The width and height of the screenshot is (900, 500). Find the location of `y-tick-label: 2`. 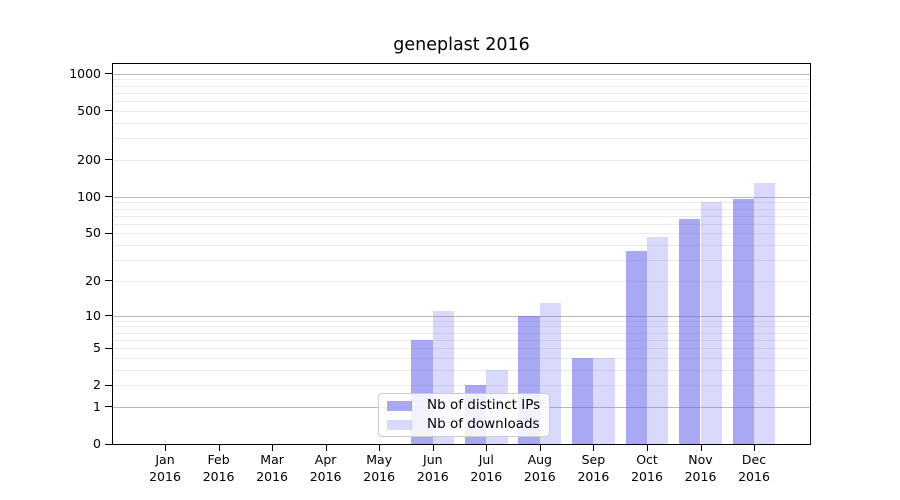

y-tick-label: 2 is located at coordinates (97, 385).